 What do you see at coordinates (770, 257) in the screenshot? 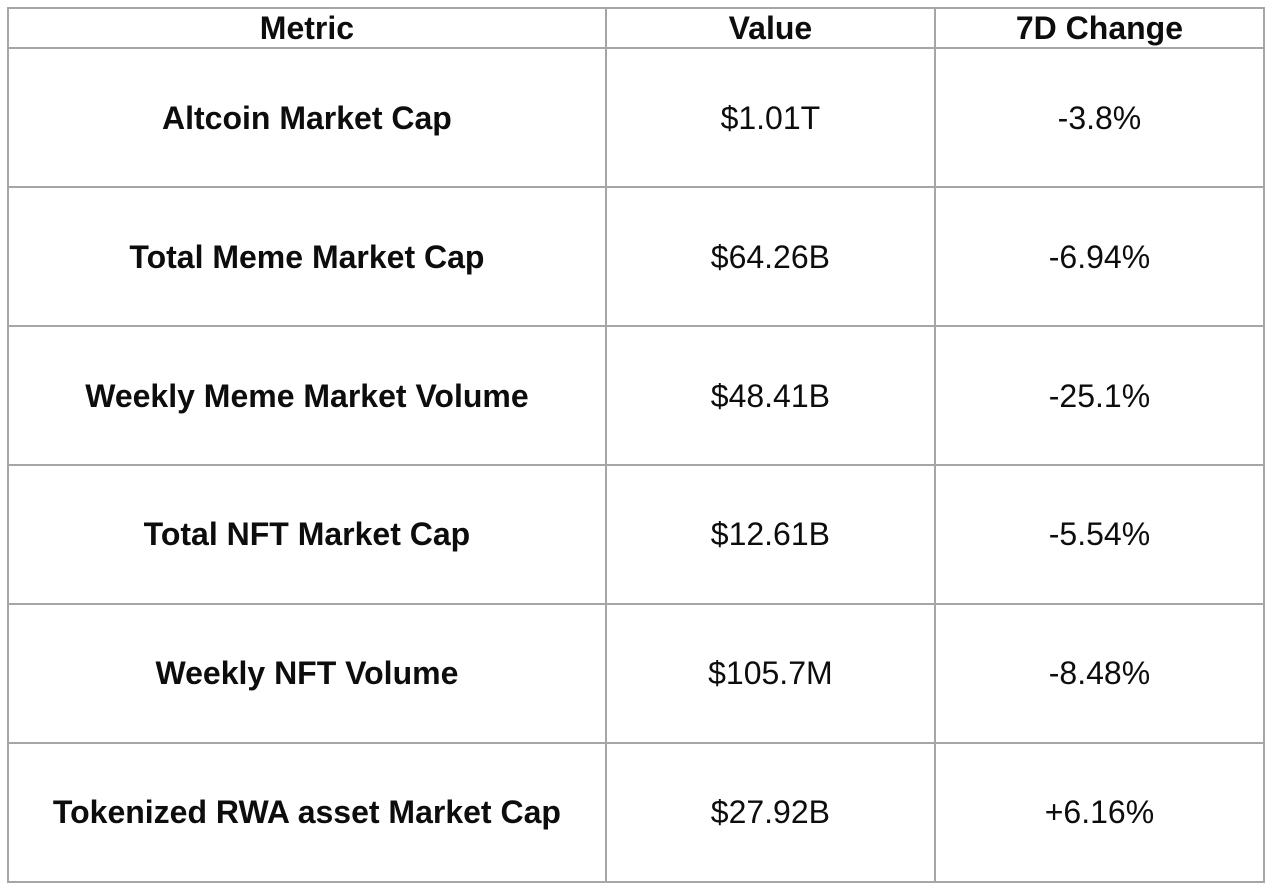
I see `metric-value-cell: $64.26B` at bounding box center [770, 257].